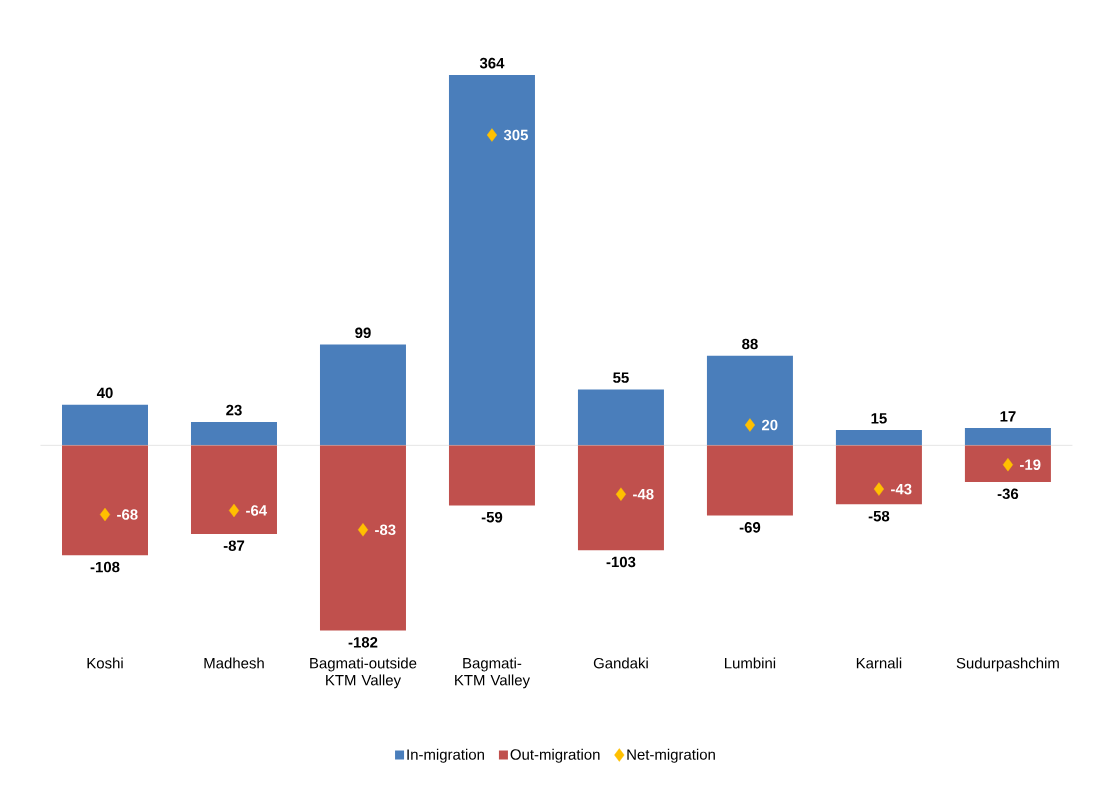  I want to click on data-label: 23, so click(234, 410).